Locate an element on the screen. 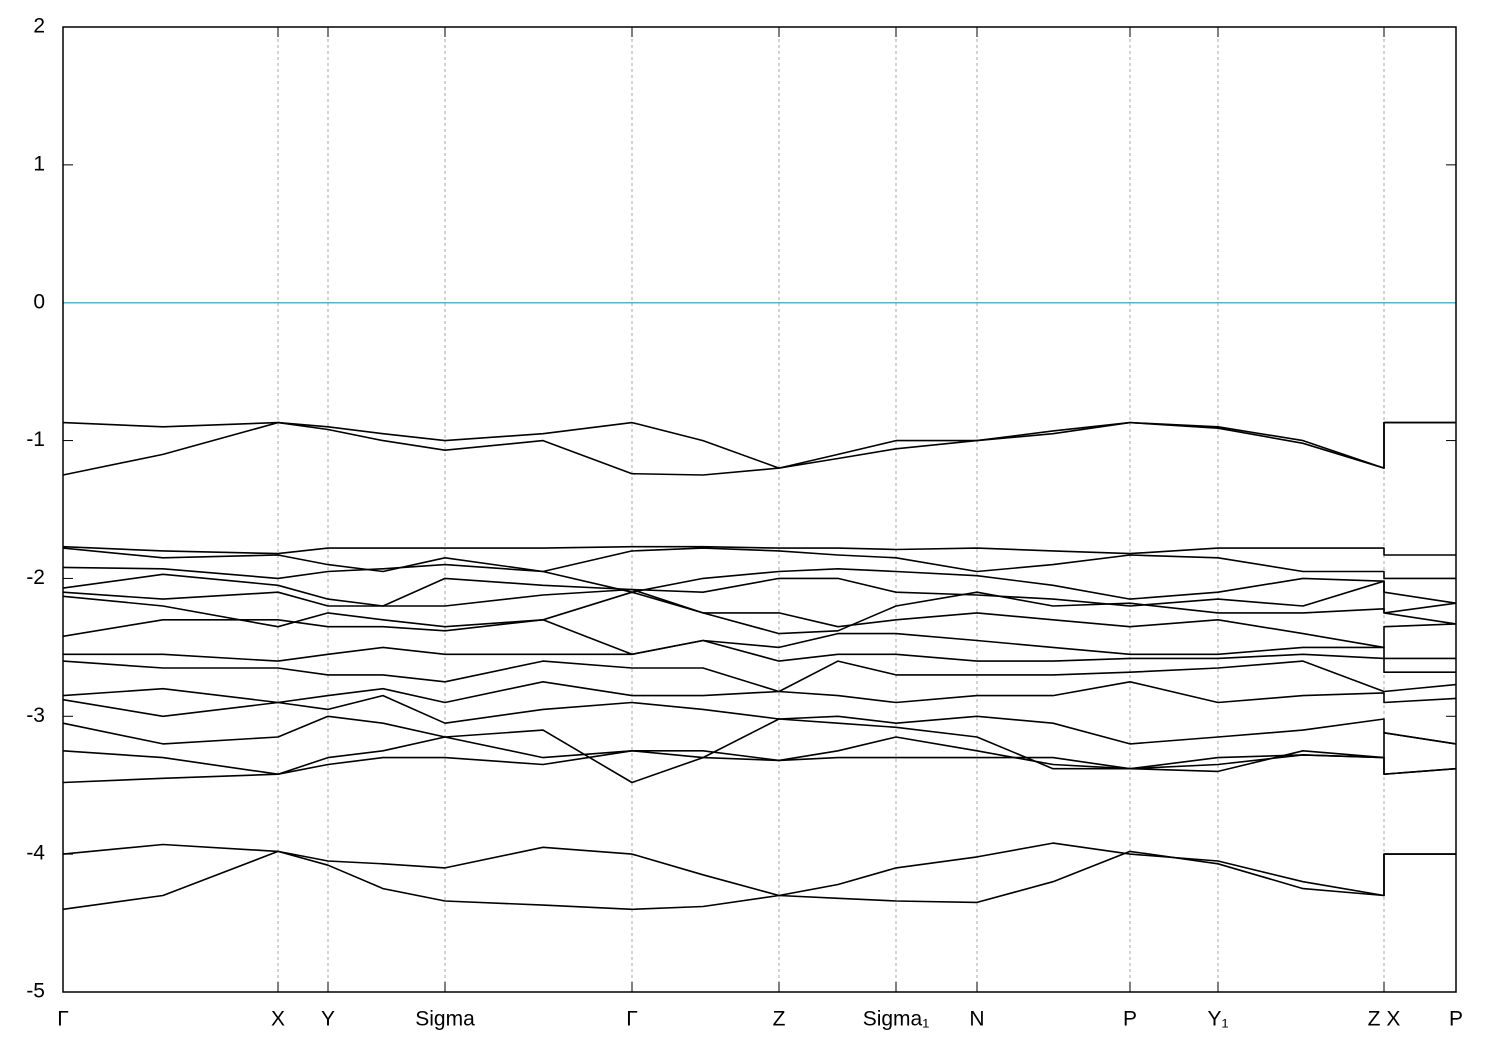 The height and width of the screenshot is (1050, 1500). x-tick-label: Sigma is located at coordinates (445, 1019).